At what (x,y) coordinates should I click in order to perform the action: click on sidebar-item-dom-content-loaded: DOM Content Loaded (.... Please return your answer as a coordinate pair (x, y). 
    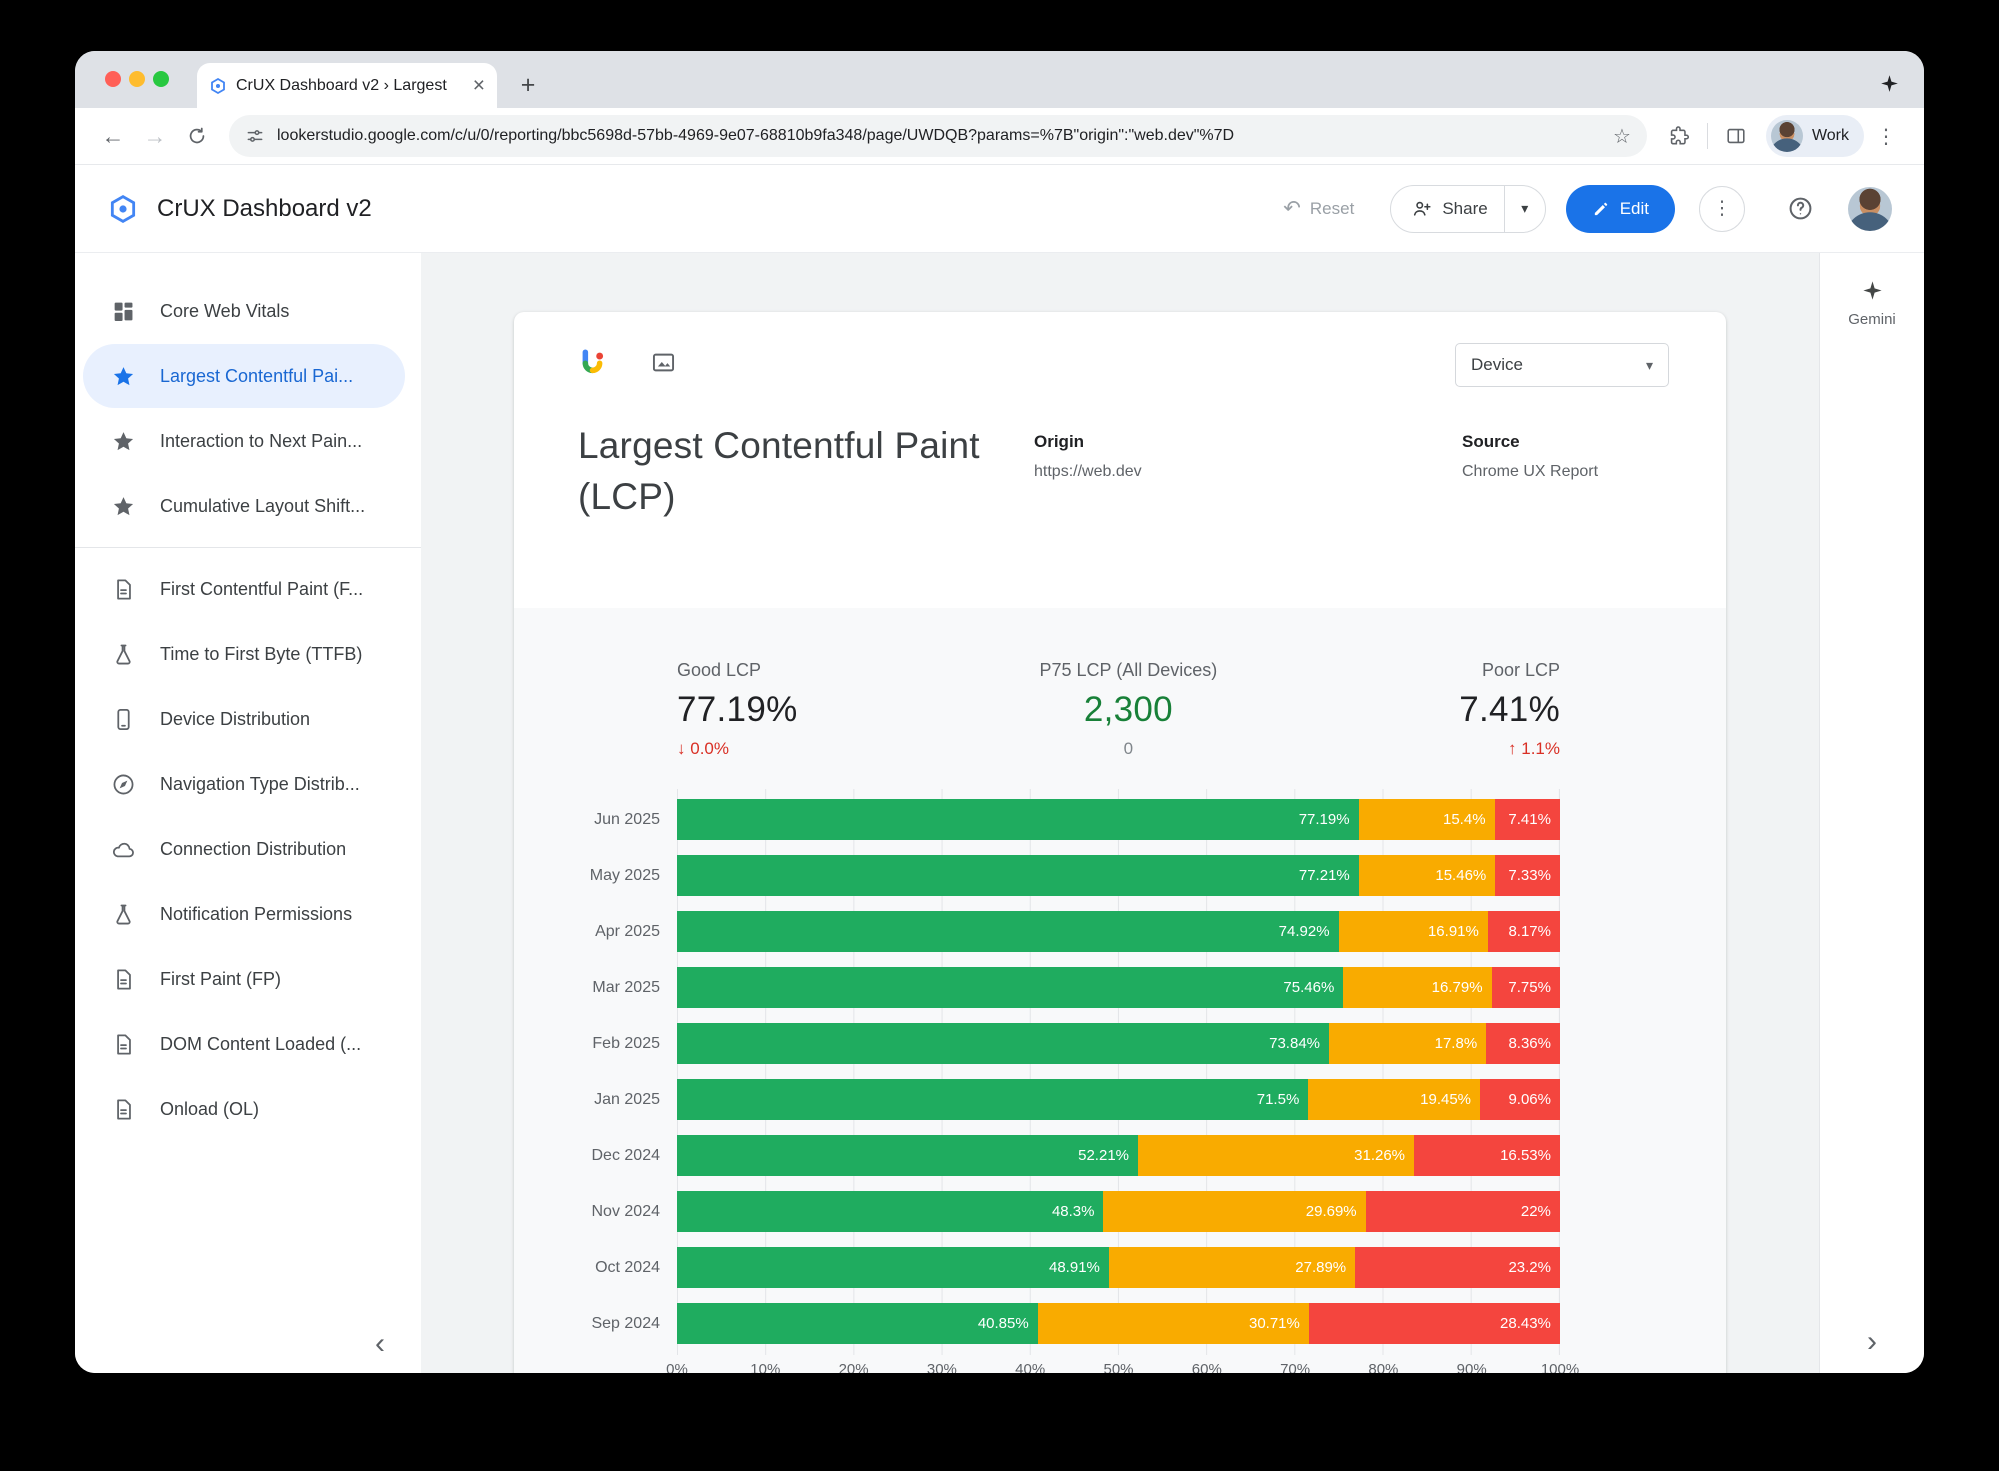
    Looking at the image, I should click on (244, 1044).